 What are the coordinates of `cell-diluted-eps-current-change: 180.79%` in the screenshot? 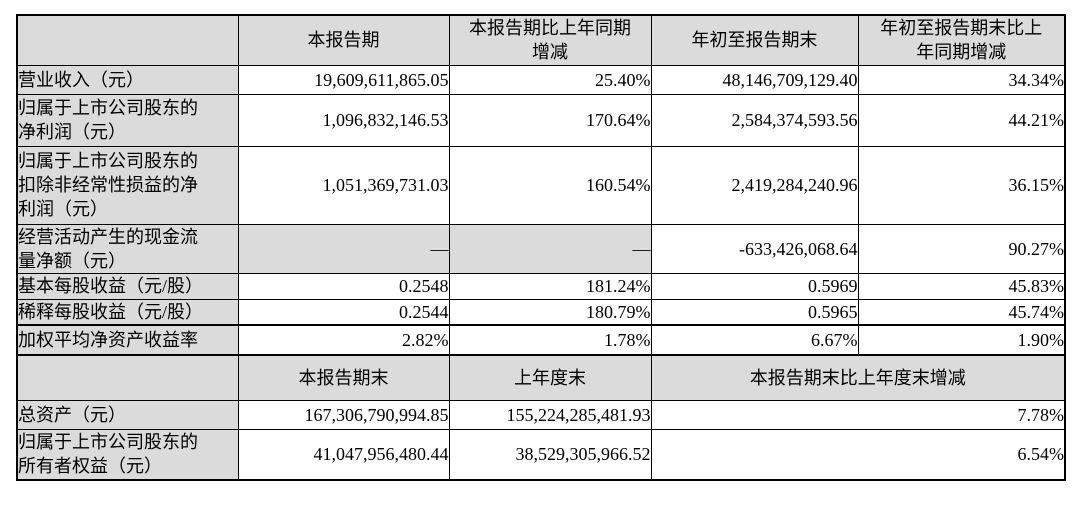 It's located at (550, 311).